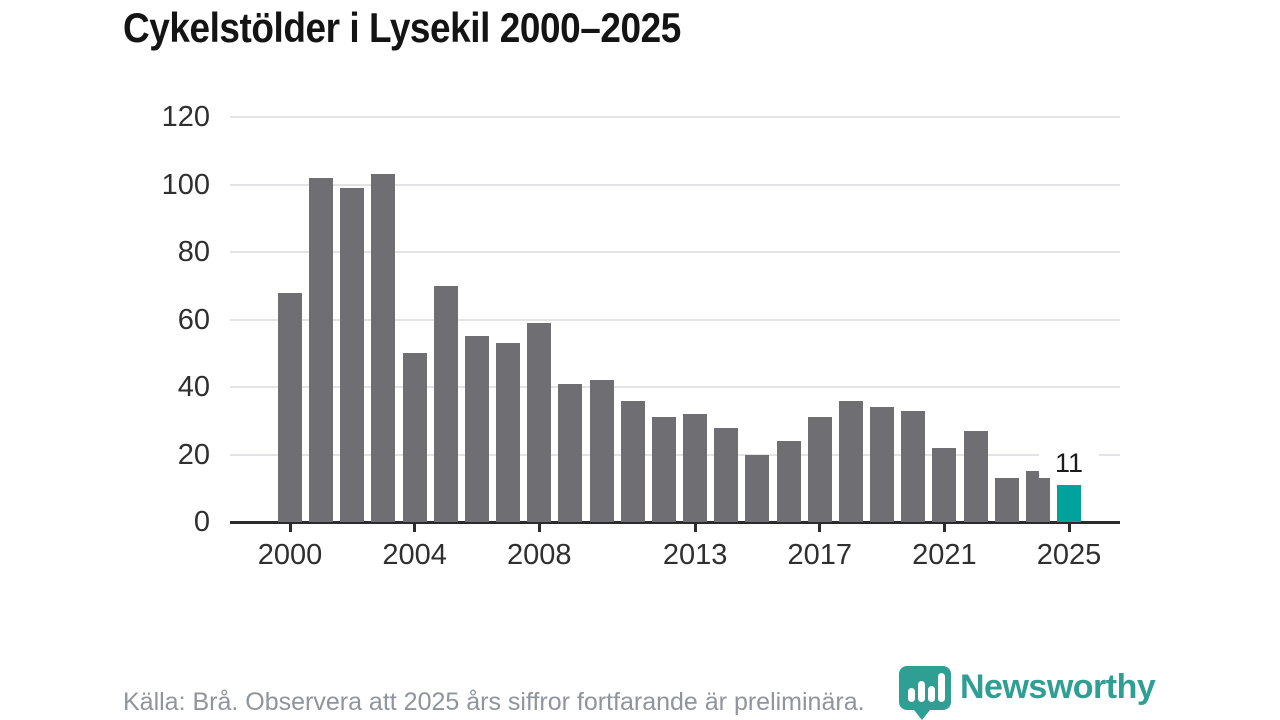 This screenshot has height=720, width=1280. Describe the element at coordinates (445, 403) in the screenshot. I see `bar-2005` at that location.